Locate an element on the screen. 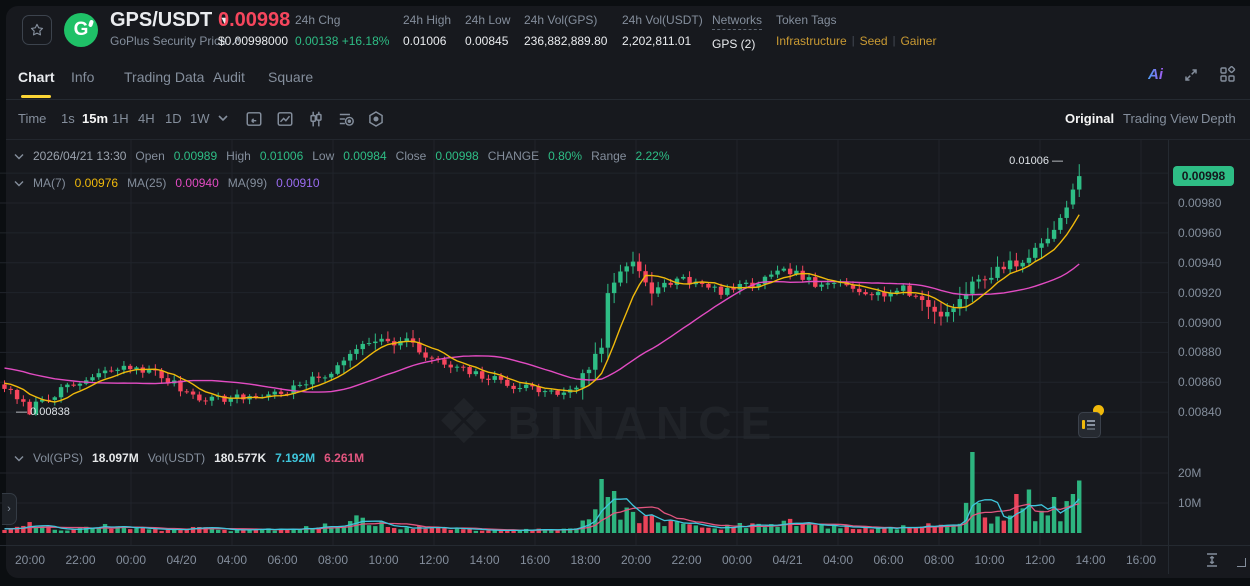 This screenshot has height=586, width=1250. stat-24h-chg: 24h Chg 0.00138 +16.18% is located at coordinates (342, 30).